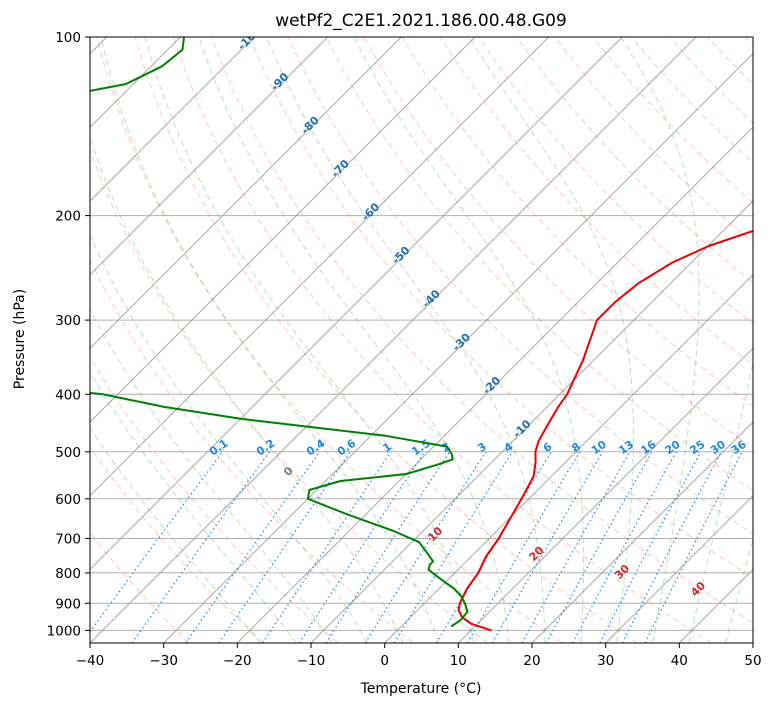 The width and height of the screenshot is (775, 708). Describe the element at coordinates (739, 448) in the screenshot. I see `mixing-ratio-label: 36` at that location.